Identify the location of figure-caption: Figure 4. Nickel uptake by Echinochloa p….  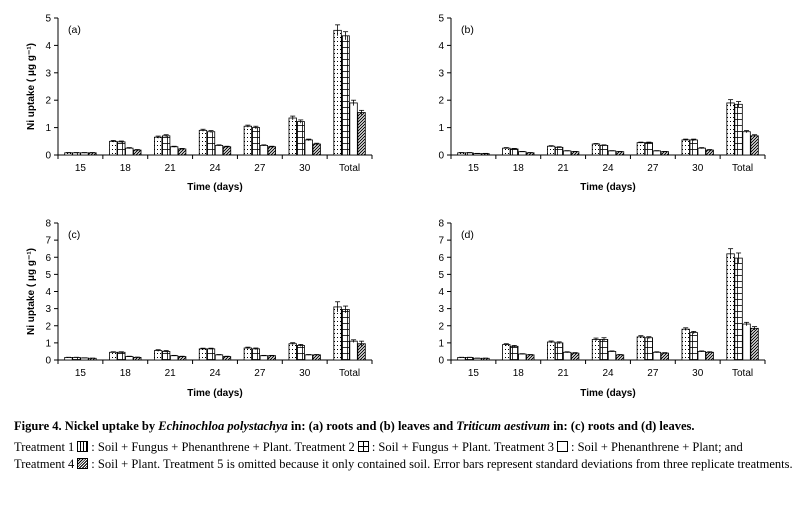
(404, 445).